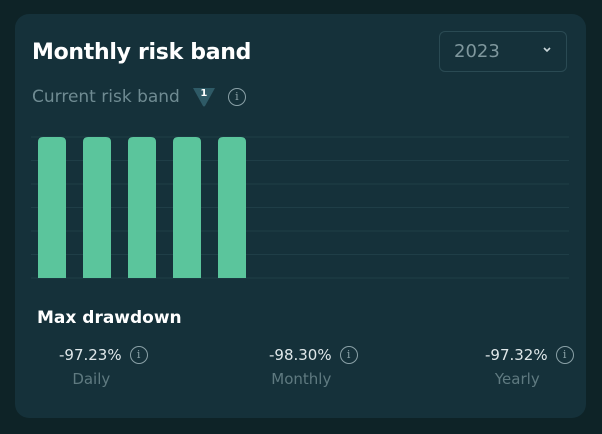 The width and height of the screenshot is (602, 434). I want to click on chevron-down-icon, so click(547, 50).